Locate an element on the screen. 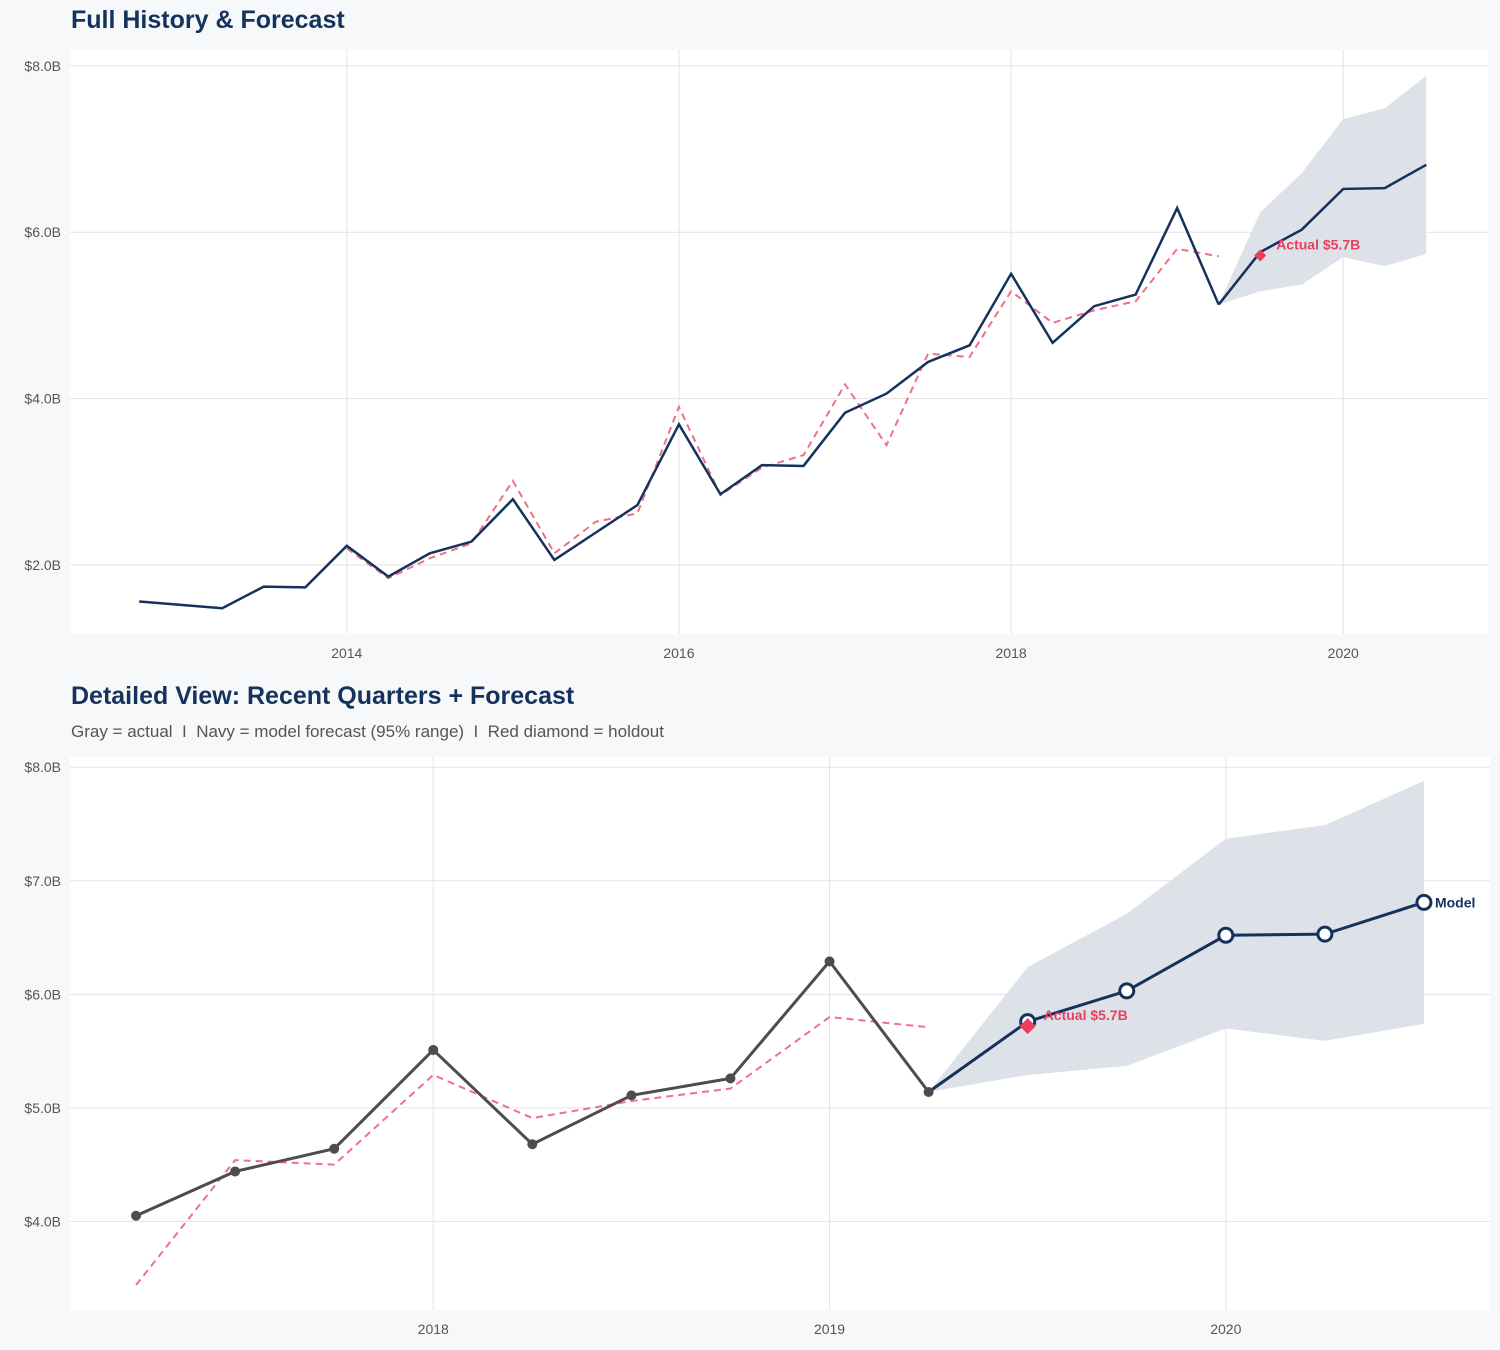 The height and width of the screenshot is (1350, 1500). x-tick-label: 2019 is located at coordinates (829, 1329).